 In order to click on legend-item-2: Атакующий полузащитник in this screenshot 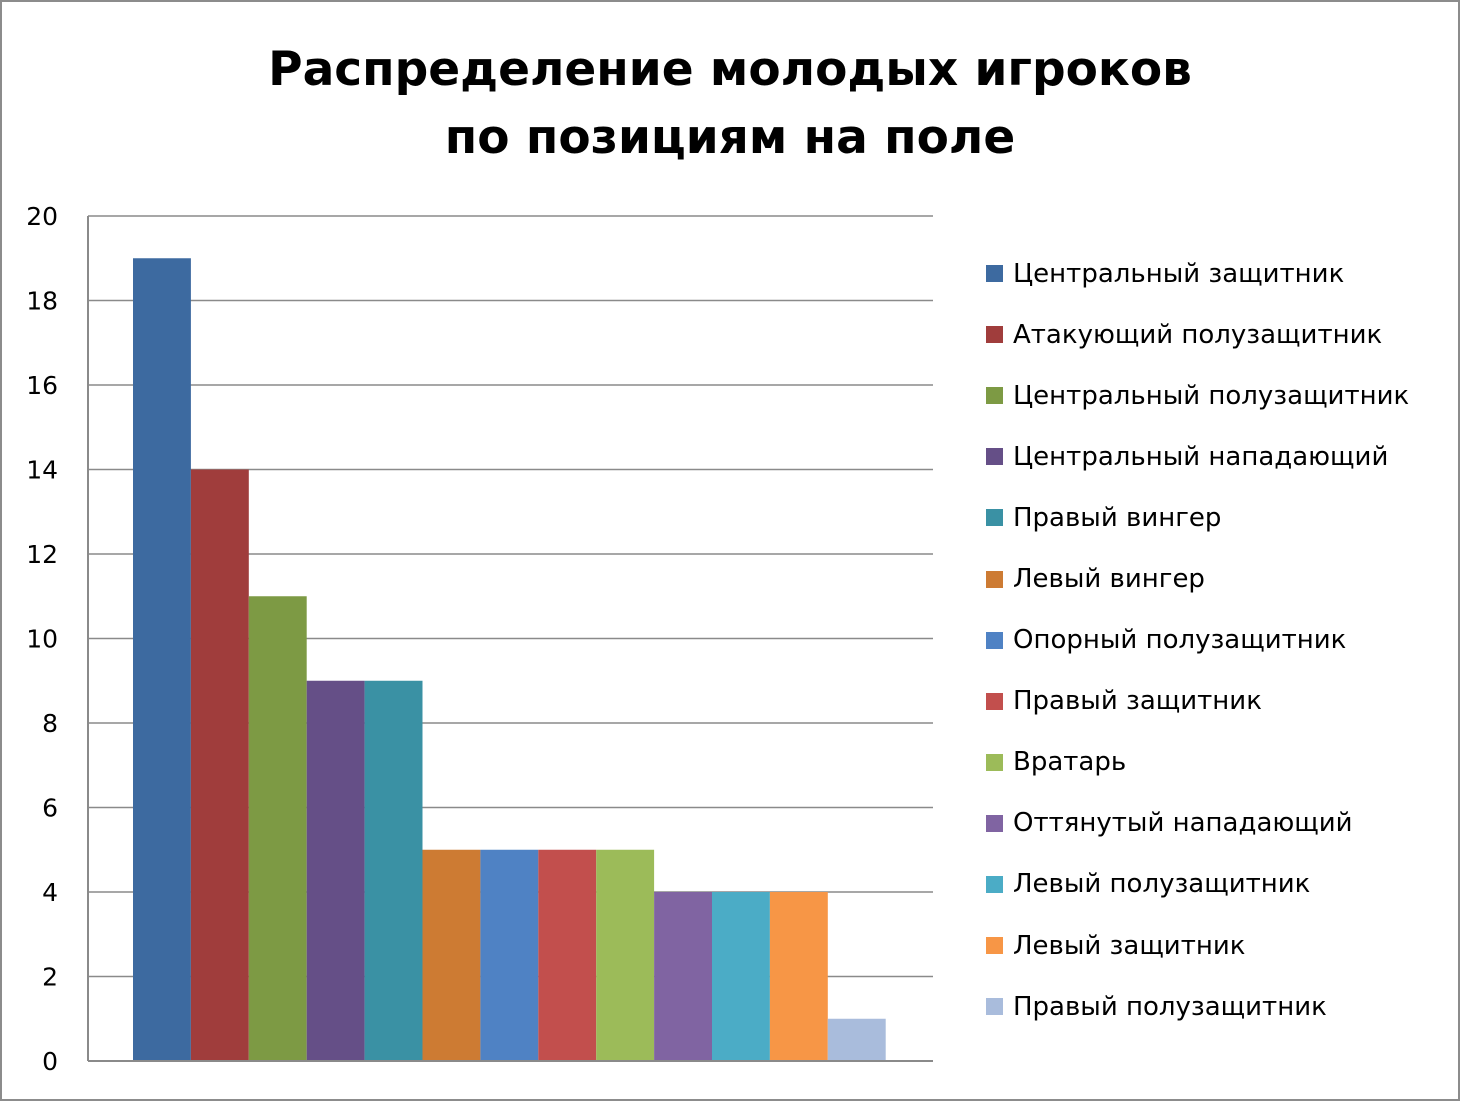, I will do `click(1216, 334)`.